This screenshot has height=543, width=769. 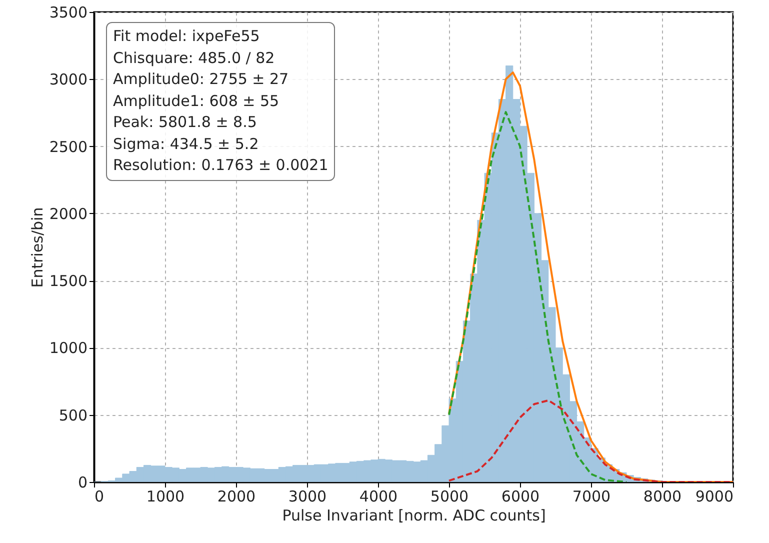 I want to click on annotation: Resolution: 0.1763 ± 0.0021, so click(x=220, y=165).